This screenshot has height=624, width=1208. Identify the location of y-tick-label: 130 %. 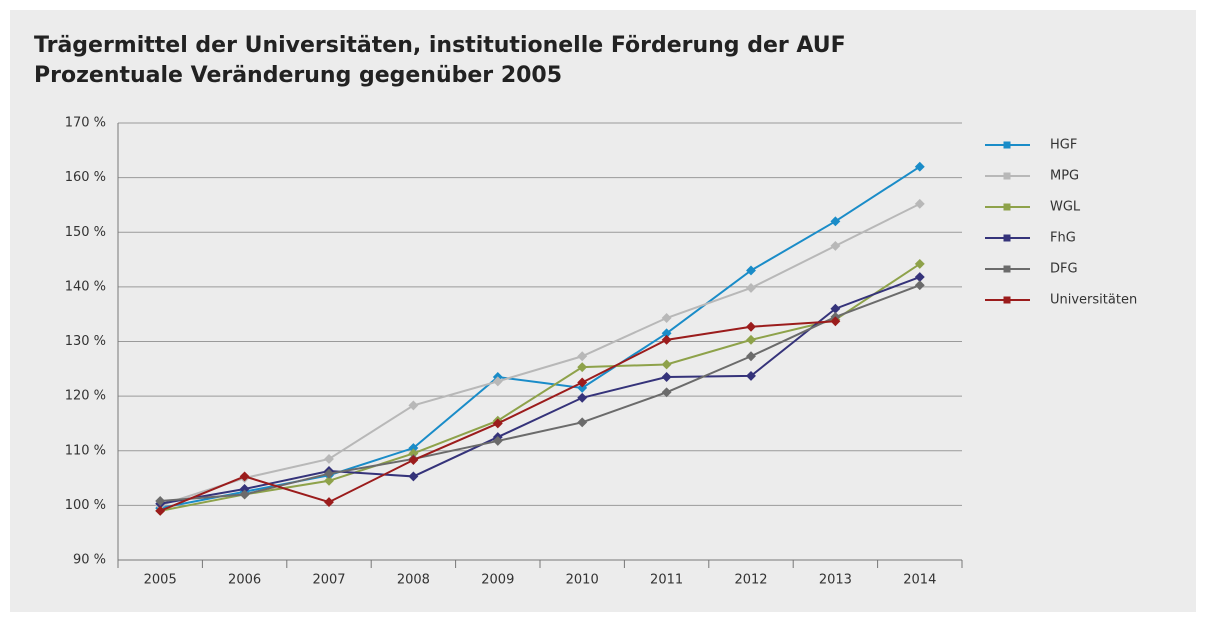
(85, 341).